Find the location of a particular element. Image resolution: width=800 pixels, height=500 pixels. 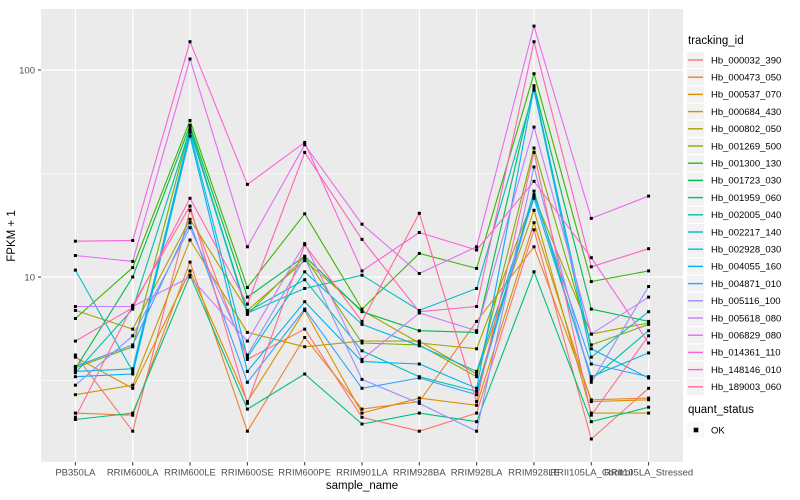

x-tick-label: RRII105LA_Control is located at coordinates (591, 473).